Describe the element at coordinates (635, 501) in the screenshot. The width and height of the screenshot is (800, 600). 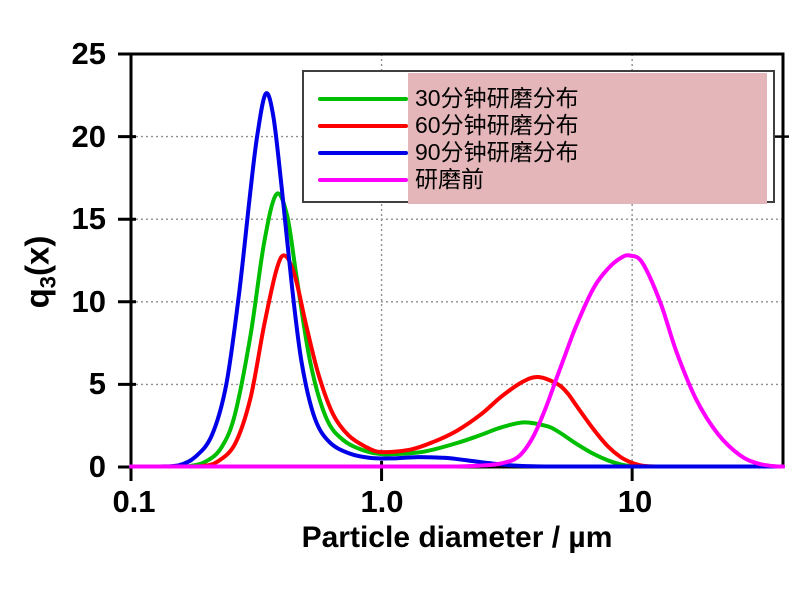
I see `x-tick-label-10: 10` at that location.